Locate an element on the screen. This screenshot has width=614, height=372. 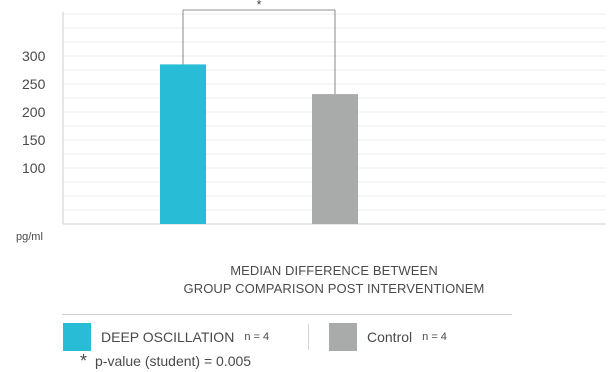
legend-divider is located at coordinates (308, 337).